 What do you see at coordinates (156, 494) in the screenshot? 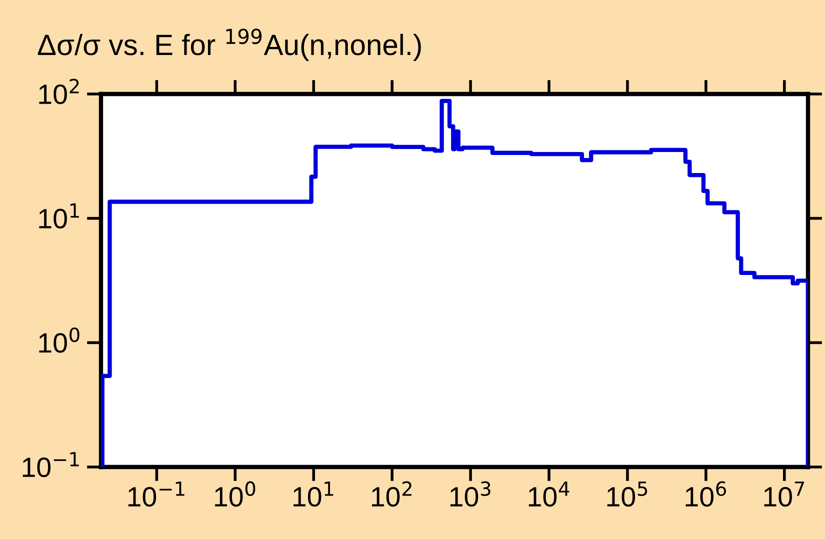
I see `x-tick-label: 10$^{−1}$` at bounding box center [156, 494].